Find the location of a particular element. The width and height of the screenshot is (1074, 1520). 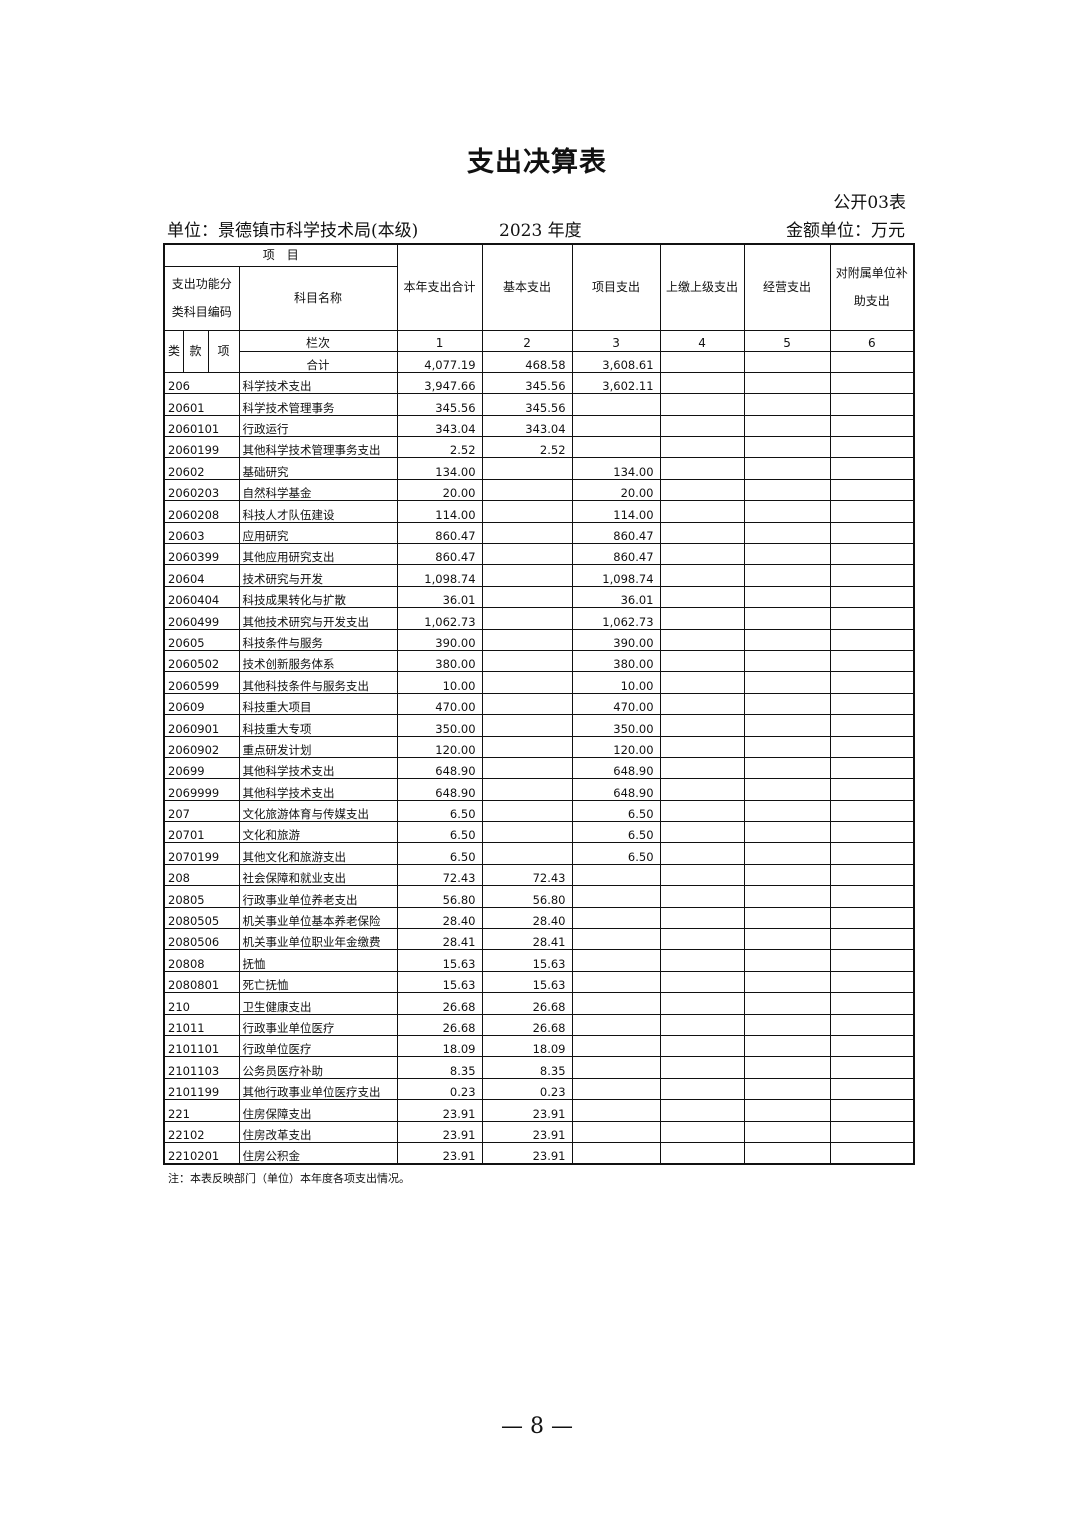

code-cell: 2060101 is located at coordinates (201, 426).